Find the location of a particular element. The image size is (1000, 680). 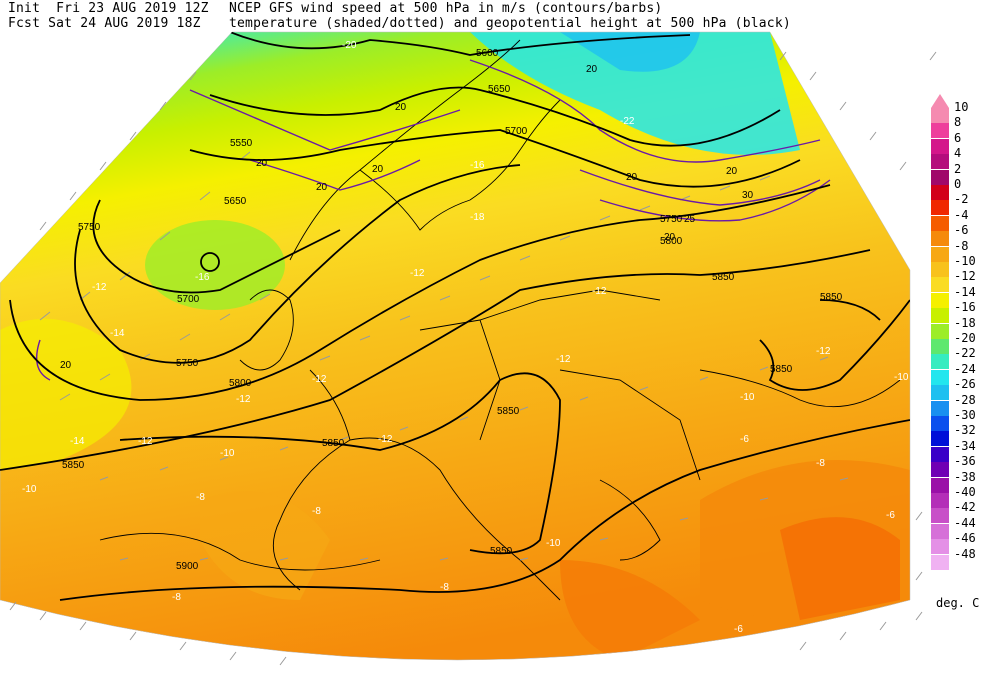

colorbar-label: -20 is located at coordinates (965, 338).